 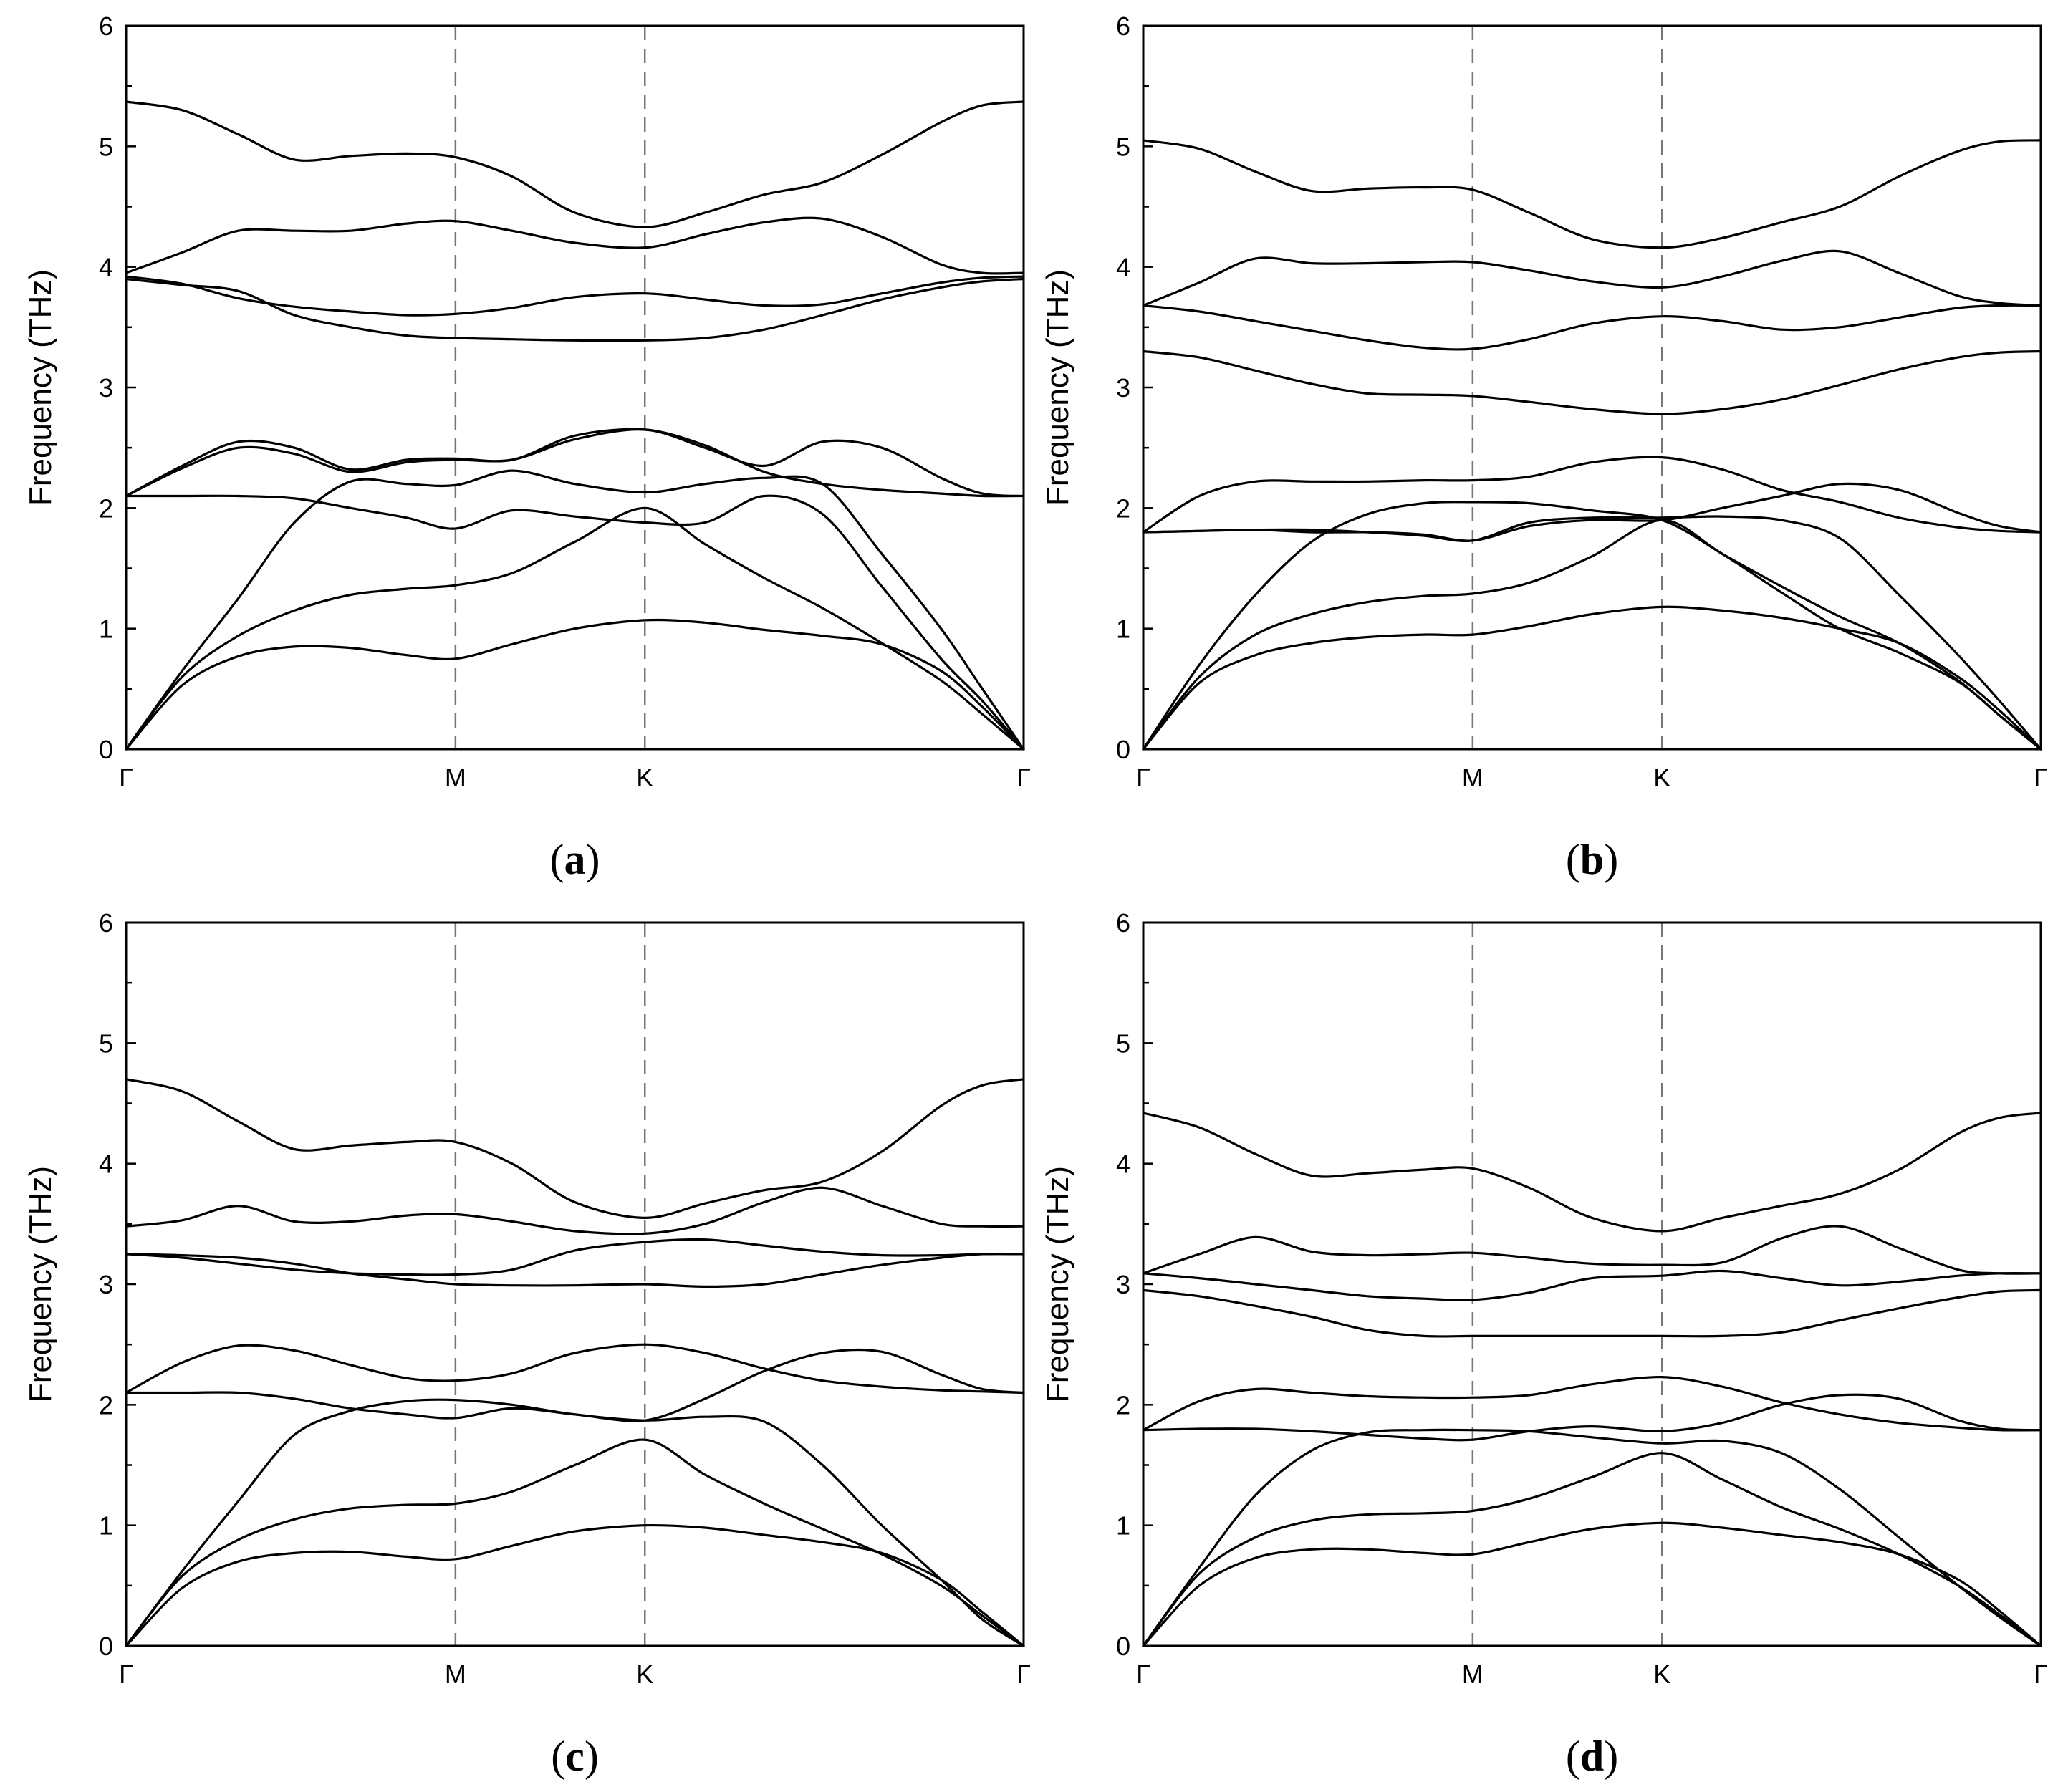 I want to click on panel-caption: (b), so click(x=1592, y=860).